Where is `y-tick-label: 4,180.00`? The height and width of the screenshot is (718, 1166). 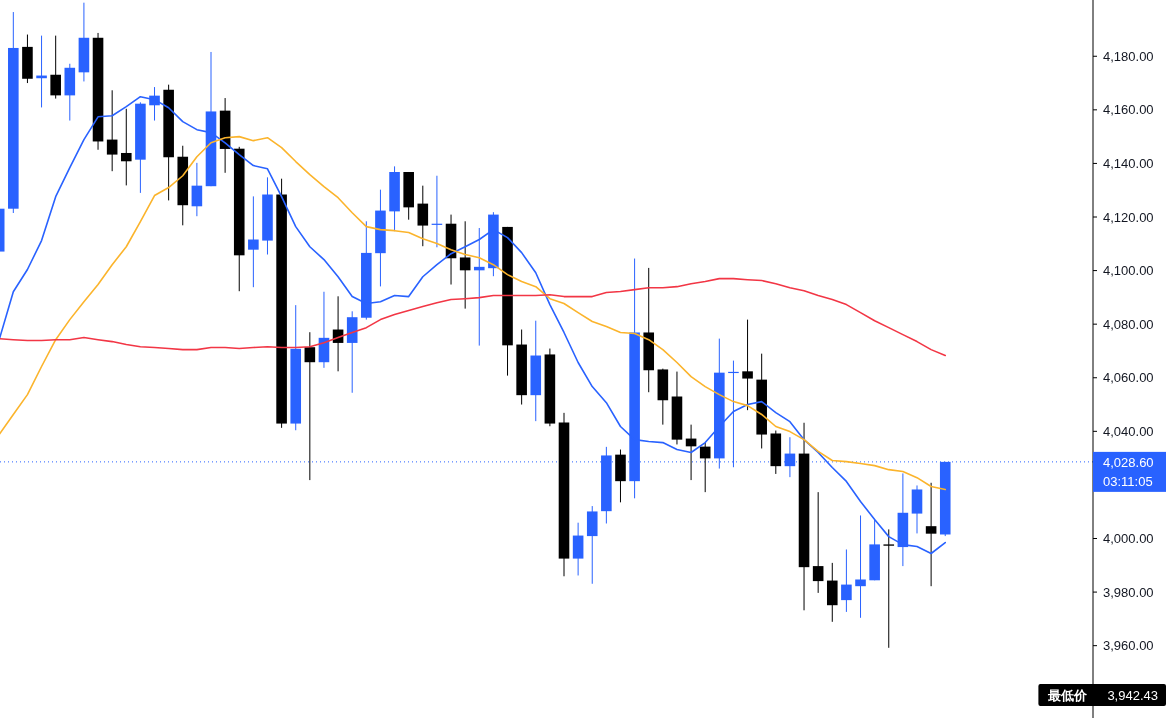 y-tick-label: 4,180.00 is located at coordinates (1128, 56).